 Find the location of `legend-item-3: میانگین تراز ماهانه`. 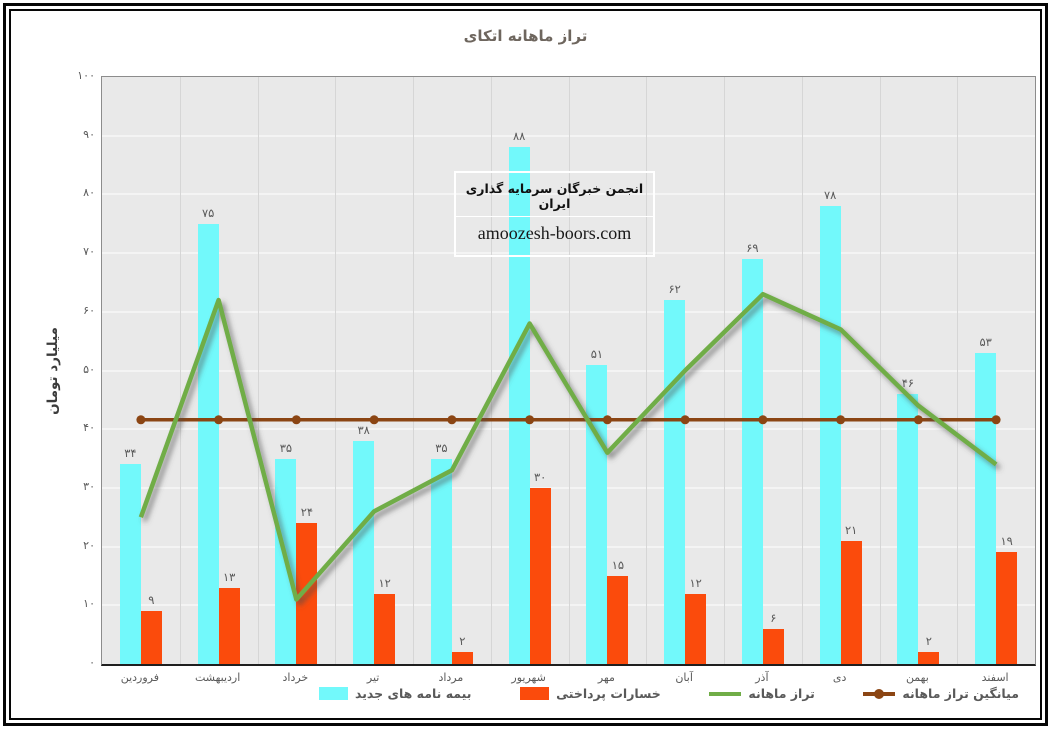

legend-item-3: میانگین تراز ماهانه is located at coordinates (941, 693).